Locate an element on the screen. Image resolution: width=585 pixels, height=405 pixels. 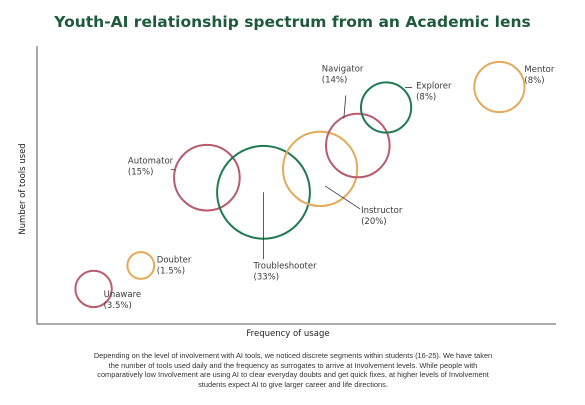
label-automator: Automator (15%) is located at coordinates (151, 167).